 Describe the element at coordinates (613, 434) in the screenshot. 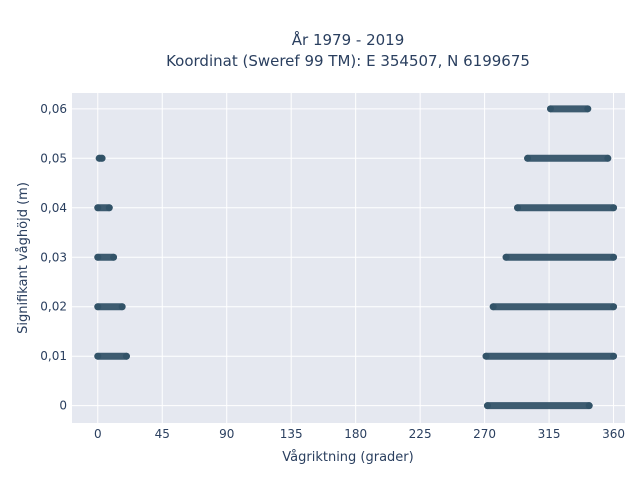

I see `x-tick-label: 360` at that location.